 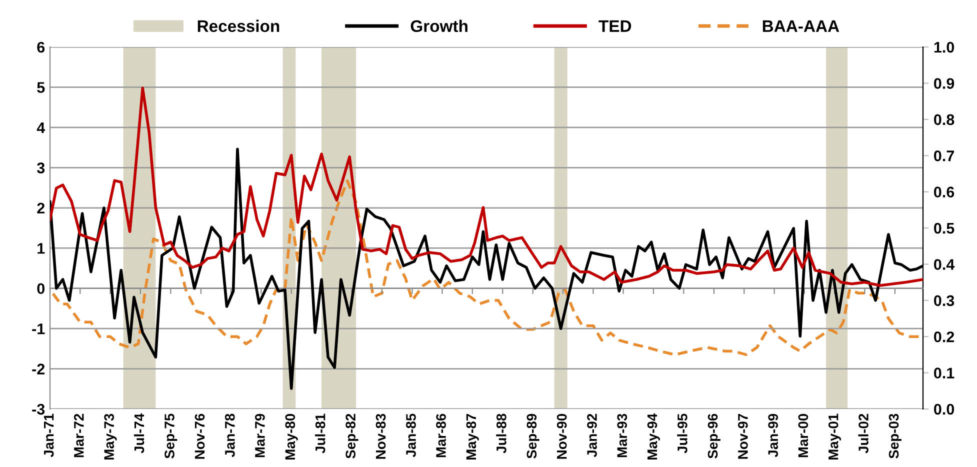 What do you see at coordinates (79, 436) in the screenshot?
I see `x-tick-label: Mar-72` at bounding box center [79, 436].